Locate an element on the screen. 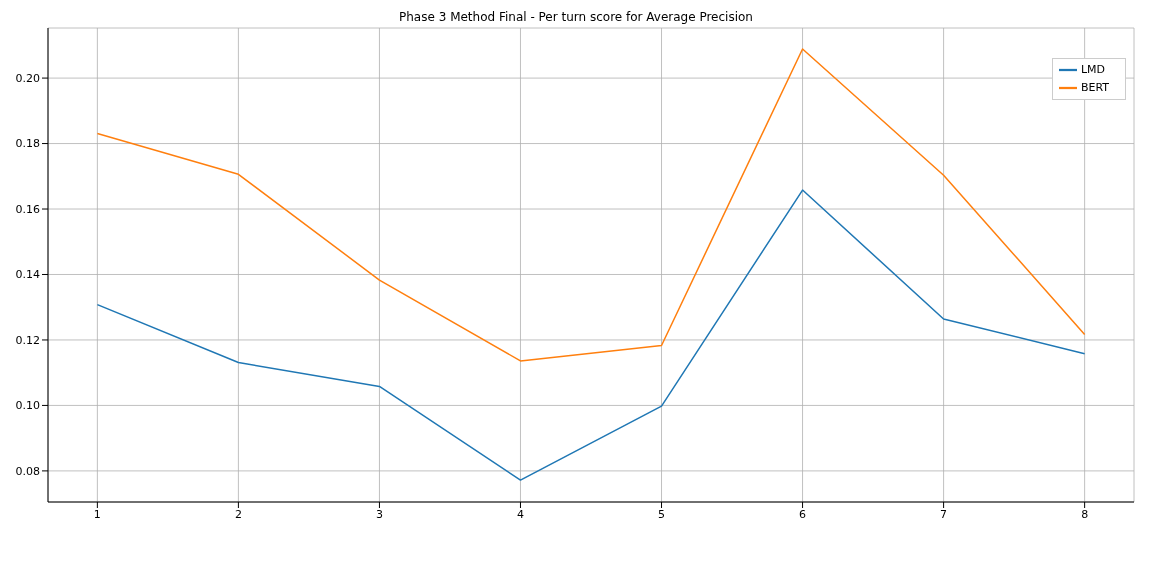 The width and height of the screenshot is (1152, 576). x-tick-label: 1 is located at coordinates (97, 514).